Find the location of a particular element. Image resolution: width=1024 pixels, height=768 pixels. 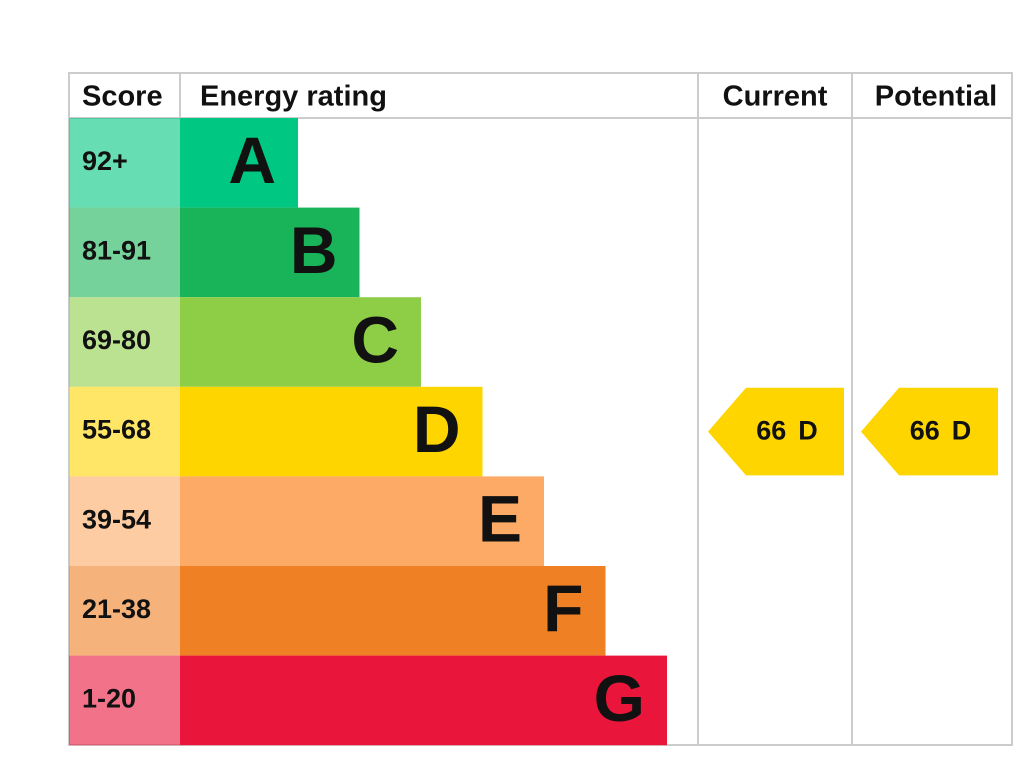

potential-letter: D is located at coordinates (962, 431).